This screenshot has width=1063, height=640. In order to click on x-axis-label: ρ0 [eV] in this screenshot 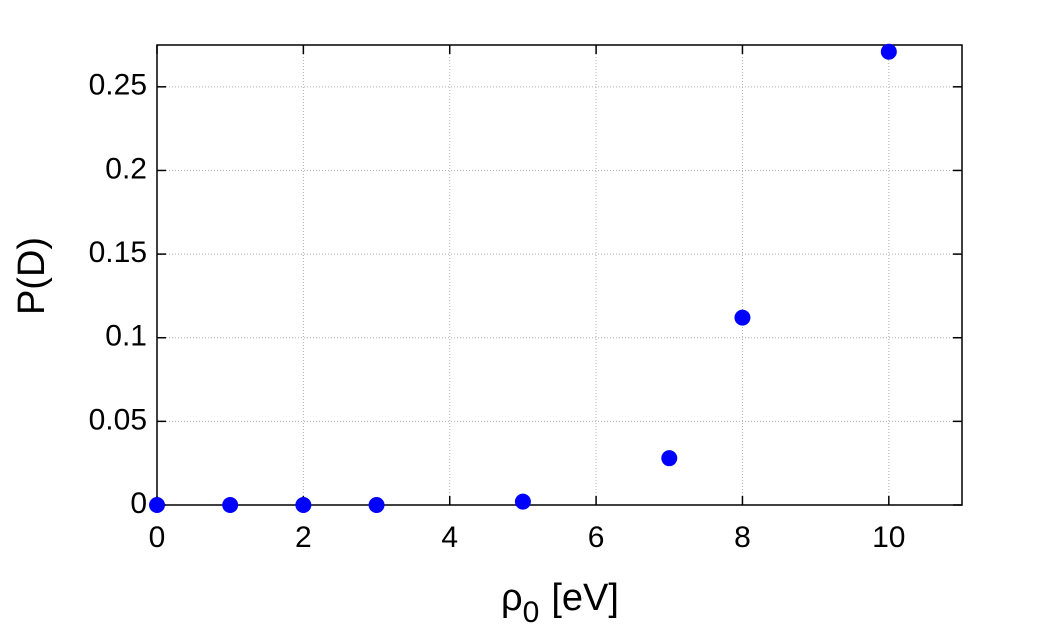, I will do `click(560, 603)`.